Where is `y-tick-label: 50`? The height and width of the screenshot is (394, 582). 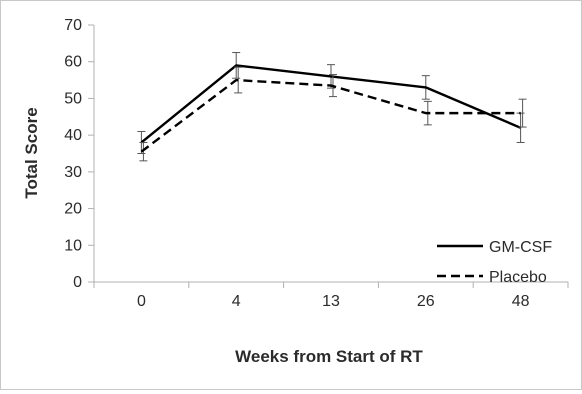 y-tick-label: 50 is located at coordinates (73, 98).